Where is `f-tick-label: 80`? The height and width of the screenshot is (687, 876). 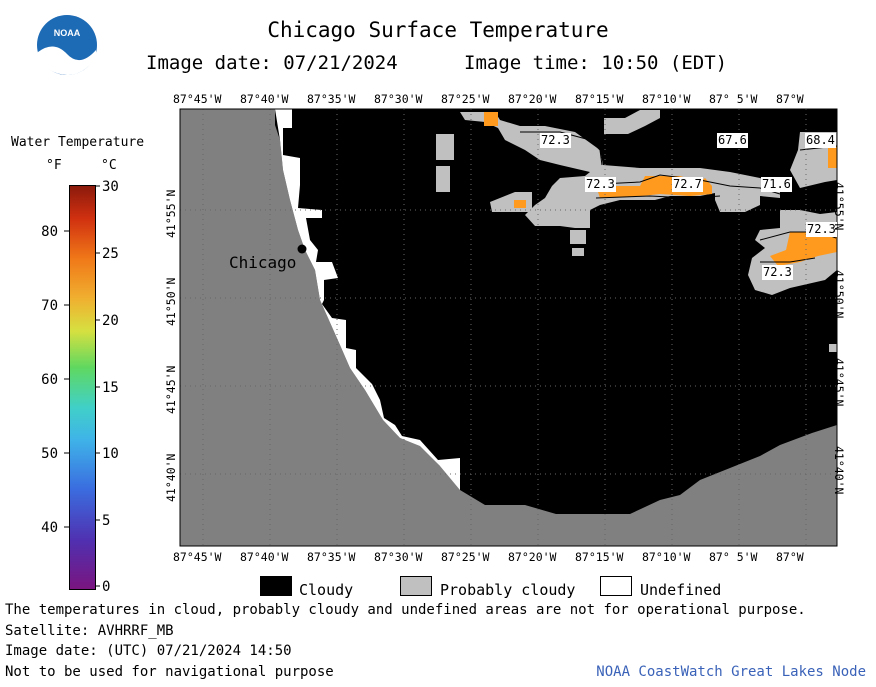
f-tick-label: 80 is located at coordinates (49, 232).